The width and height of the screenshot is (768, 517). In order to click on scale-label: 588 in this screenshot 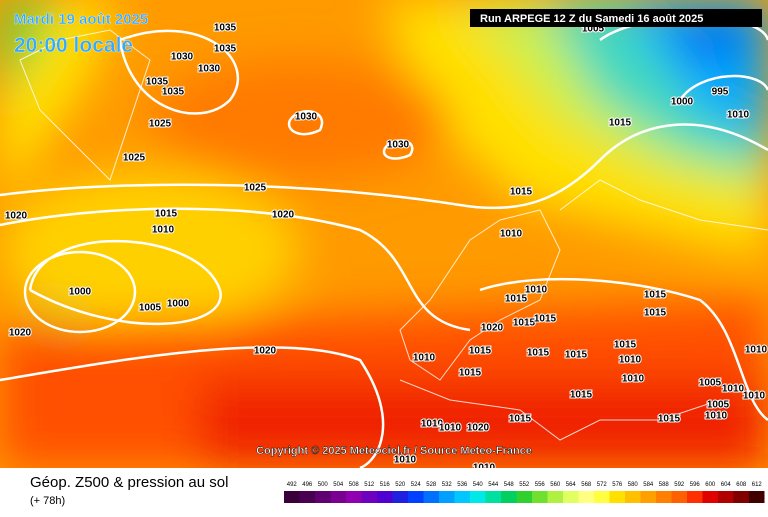, I will do `click(664, 485)`.